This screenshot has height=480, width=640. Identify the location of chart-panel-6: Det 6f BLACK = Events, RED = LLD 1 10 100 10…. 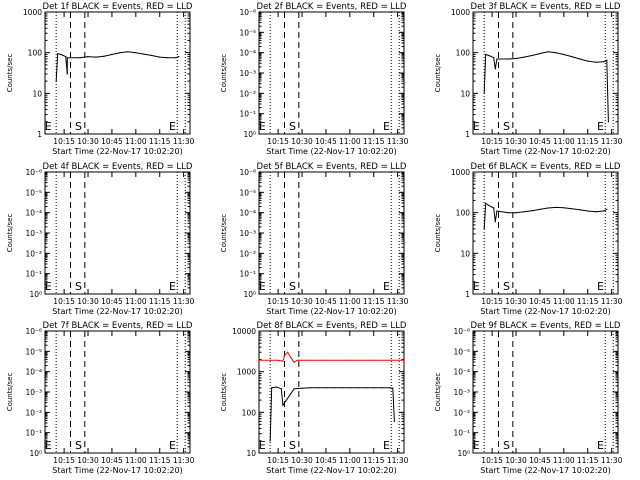
(528, 239).